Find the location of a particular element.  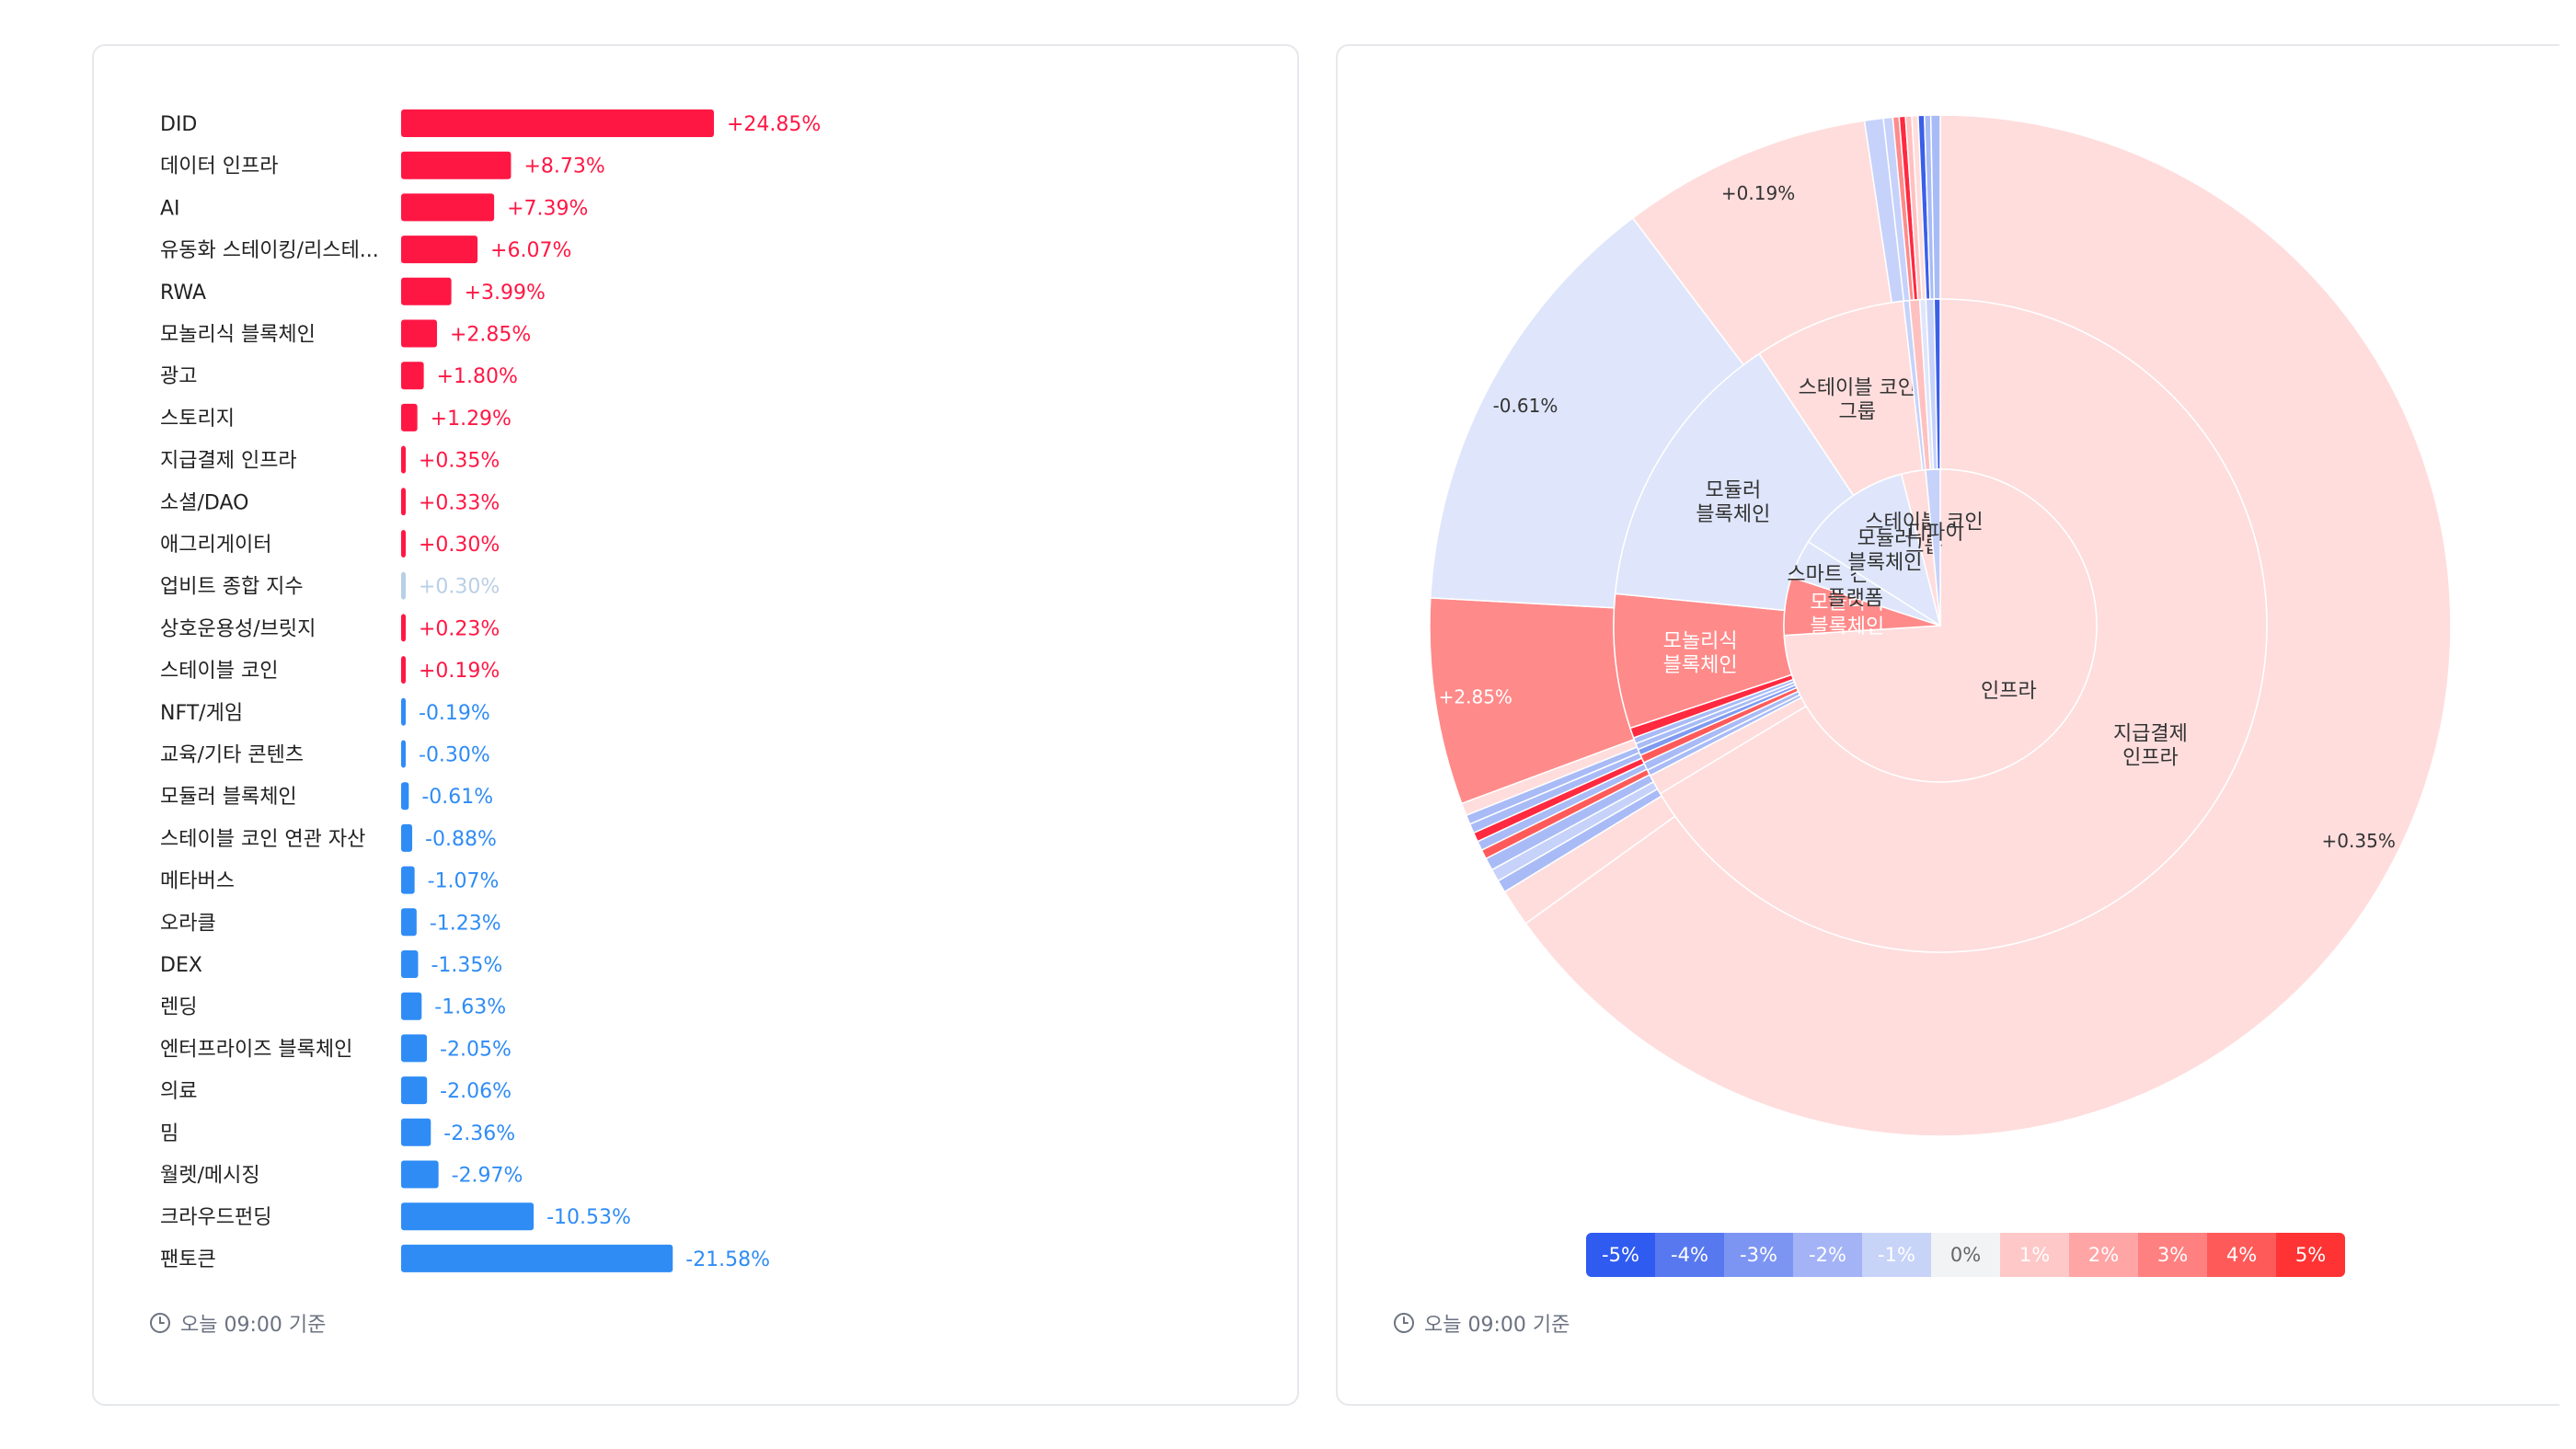

sunburst-value-label: +0.35% is located at coordinates (2359, 841).